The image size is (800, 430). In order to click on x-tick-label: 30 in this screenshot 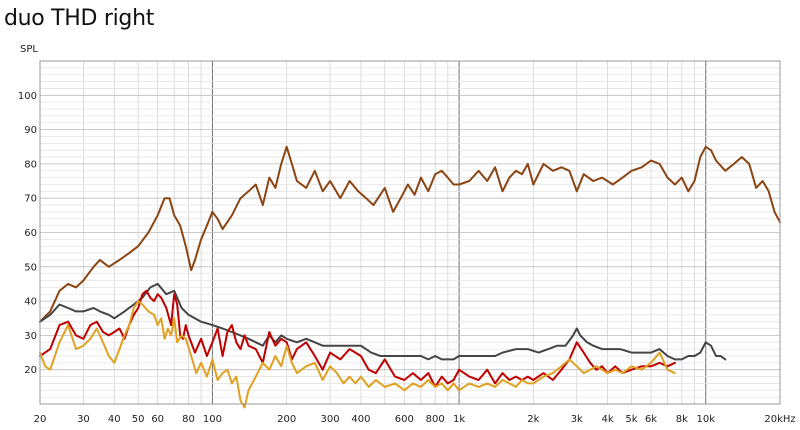, I will do `click(83, 419)`.